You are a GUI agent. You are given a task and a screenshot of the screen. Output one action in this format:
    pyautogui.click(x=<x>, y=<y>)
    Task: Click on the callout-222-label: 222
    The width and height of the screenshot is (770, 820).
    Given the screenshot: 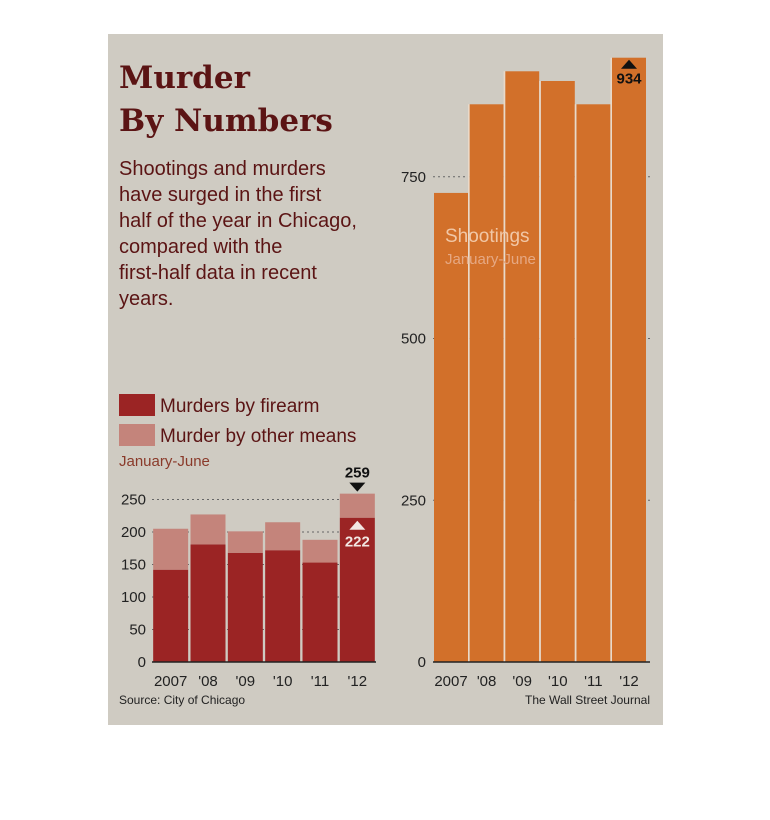 What is the action you would take?
    pyautogui.click(x=357, y=542)
    